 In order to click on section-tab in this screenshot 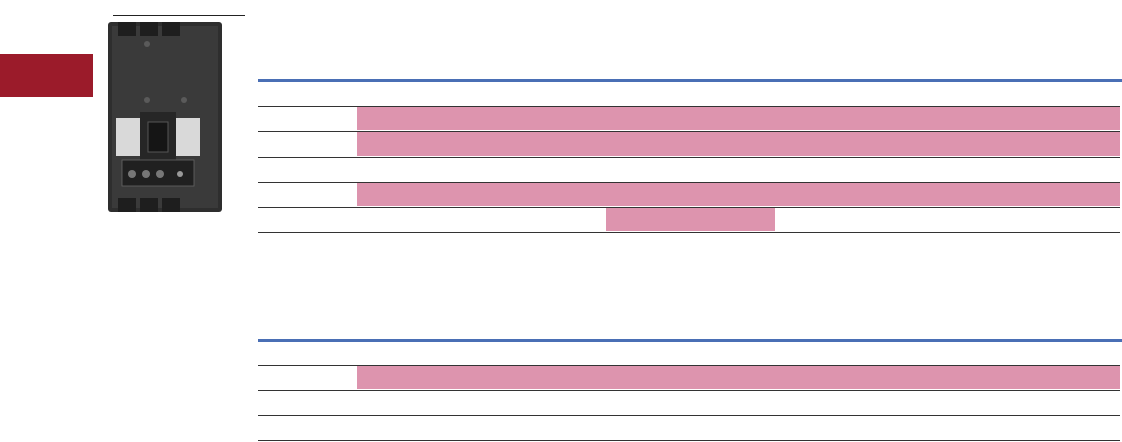, I will do `click(46, 75)`.